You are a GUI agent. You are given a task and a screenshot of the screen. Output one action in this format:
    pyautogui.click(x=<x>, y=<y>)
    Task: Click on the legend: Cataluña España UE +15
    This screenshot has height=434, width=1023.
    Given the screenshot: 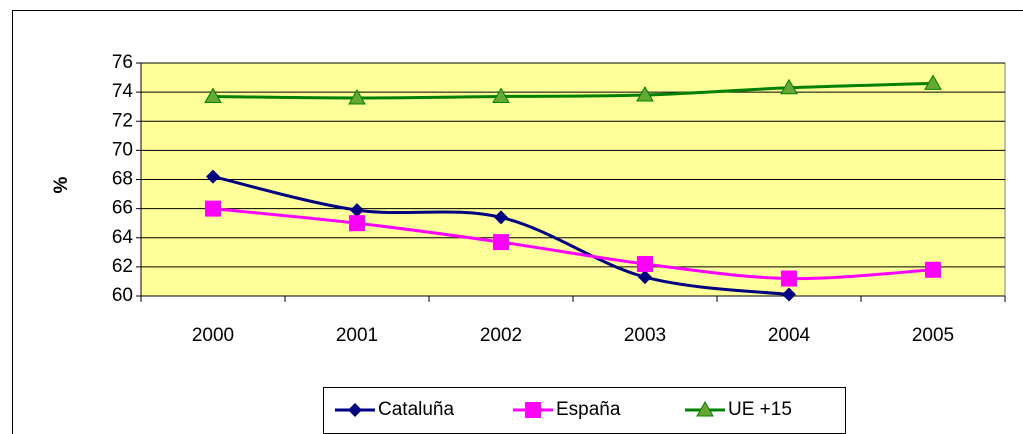 What is the action you would take?
    pyautogui.click(x=584, y=410)
    